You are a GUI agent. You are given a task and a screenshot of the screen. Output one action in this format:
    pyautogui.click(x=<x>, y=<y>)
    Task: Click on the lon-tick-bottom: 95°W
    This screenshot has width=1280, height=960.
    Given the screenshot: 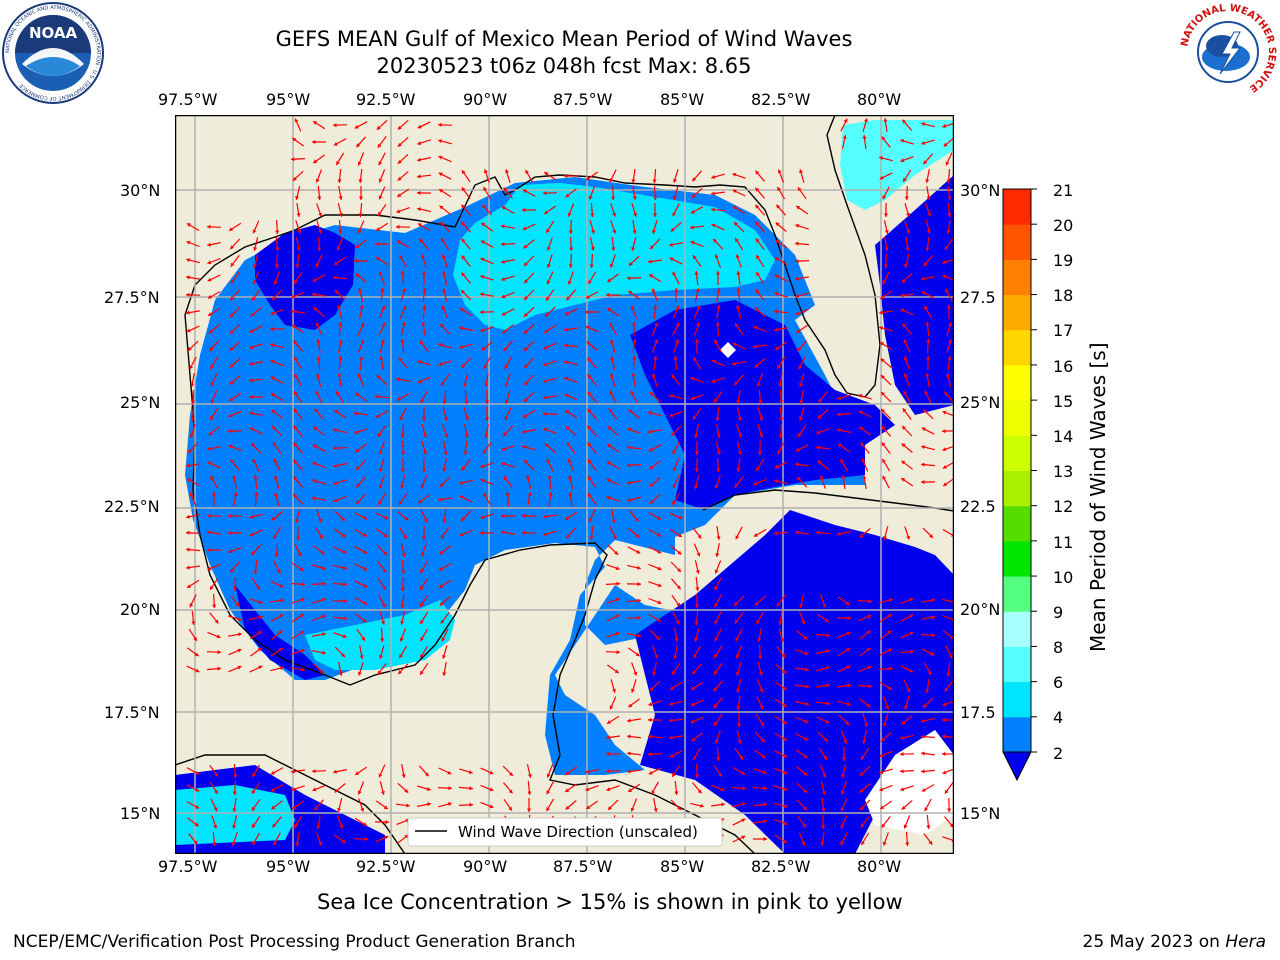 What is the action you would take?
    pyautogui.click(x=288, y=866)
    